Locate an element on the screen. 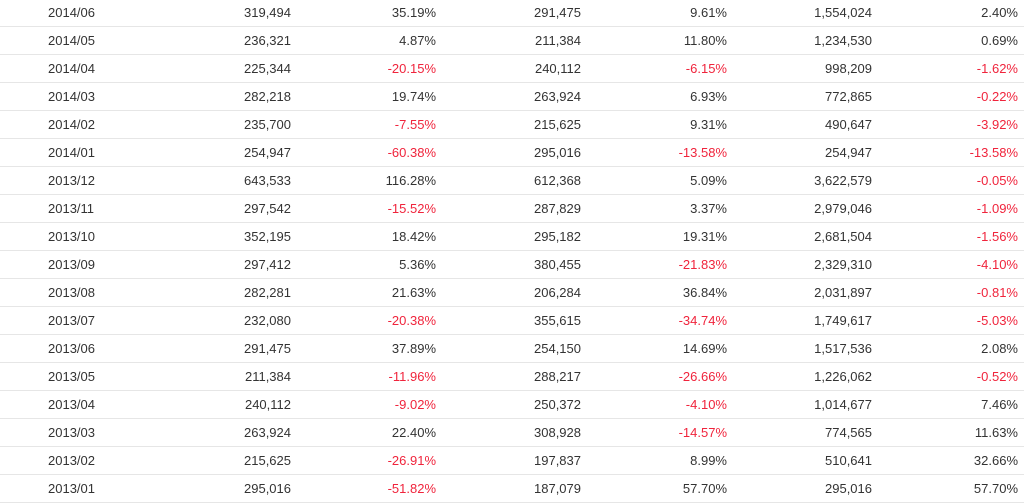 This screenshot has width=1024, height=503. cell-month: 2014/04 is located at coordinates (79, 68).